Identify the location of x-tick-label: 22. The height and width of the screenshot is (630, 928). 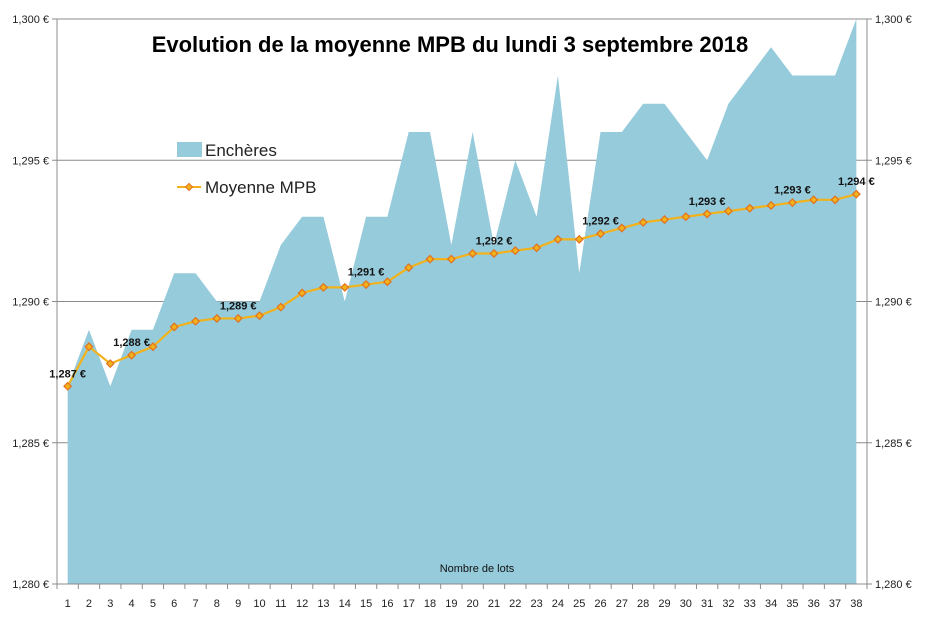
(515, 604).